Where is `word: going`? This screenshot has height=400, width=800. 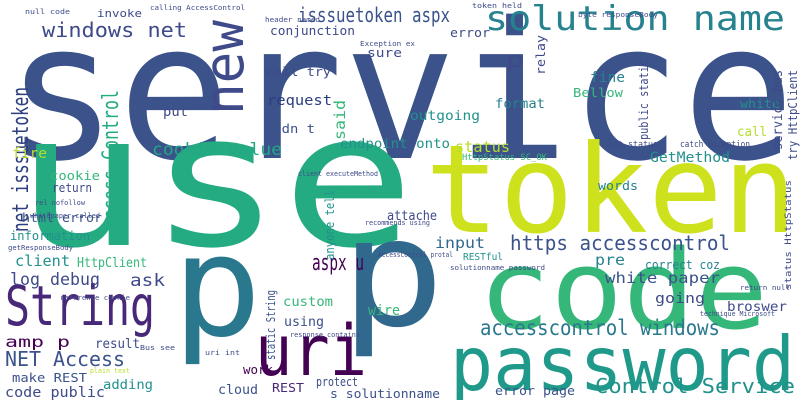
word: going is located at coordinates (680, 299).